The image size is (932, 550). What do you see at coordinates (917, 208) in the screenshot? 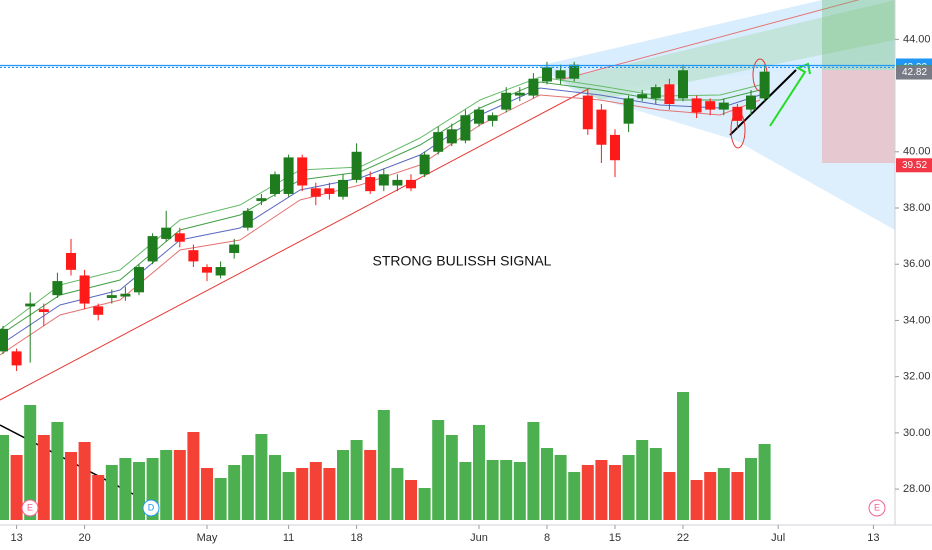
I see `y-tick-label: 38.00` at bounding box center [917, 208].